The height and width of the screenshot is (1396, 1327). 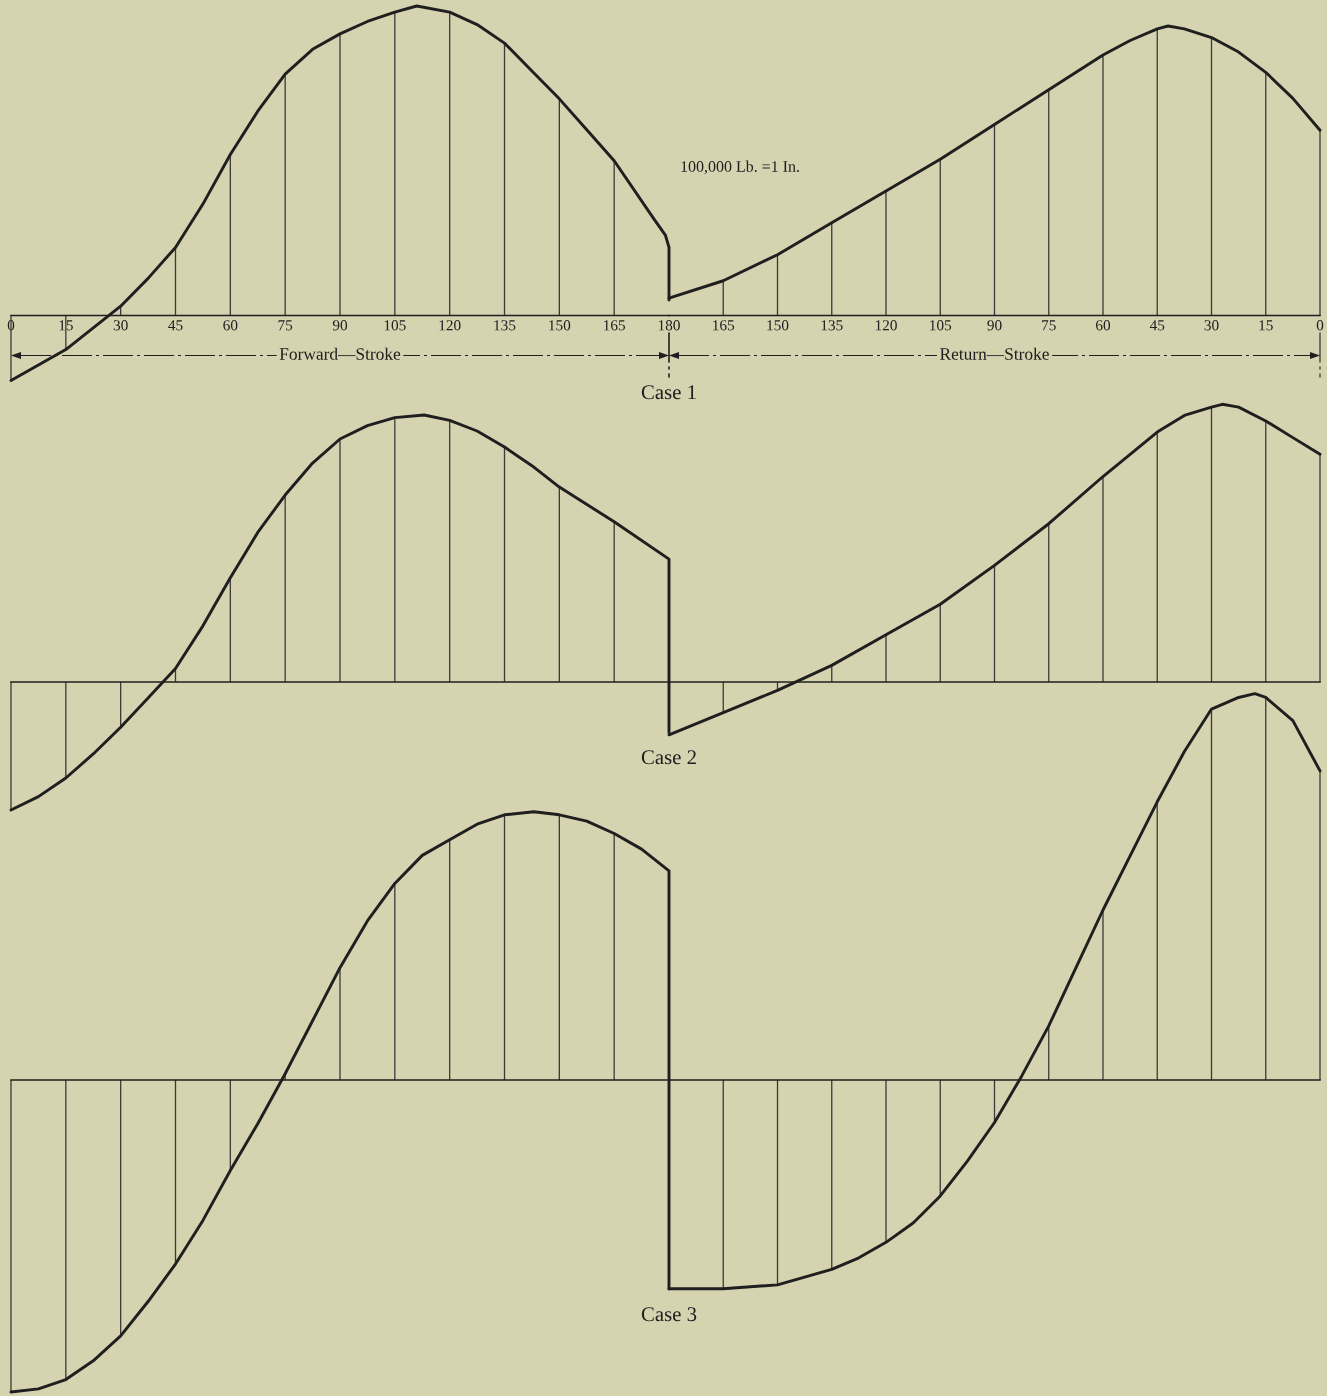 I want to click on text: Case 2, so click(x=668, y=757).